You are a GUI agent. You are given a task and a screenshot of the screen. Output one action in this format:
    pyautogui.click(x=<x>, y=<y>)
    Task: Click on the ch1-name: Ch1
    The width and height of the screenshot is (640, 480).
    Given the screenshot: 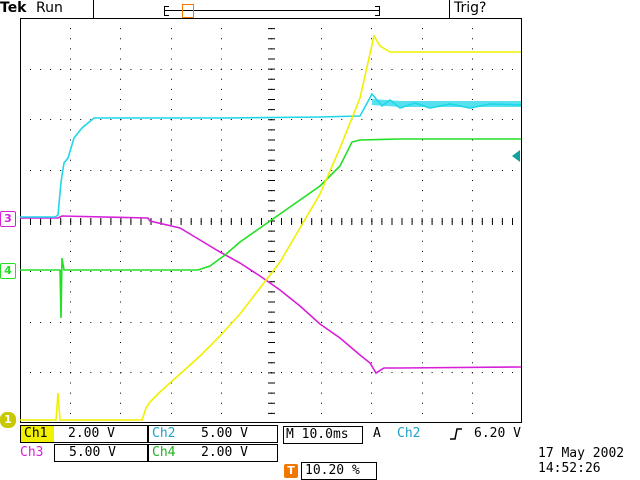 What is the action you would take?
    pyautogui.click(x=36, y=433)
    